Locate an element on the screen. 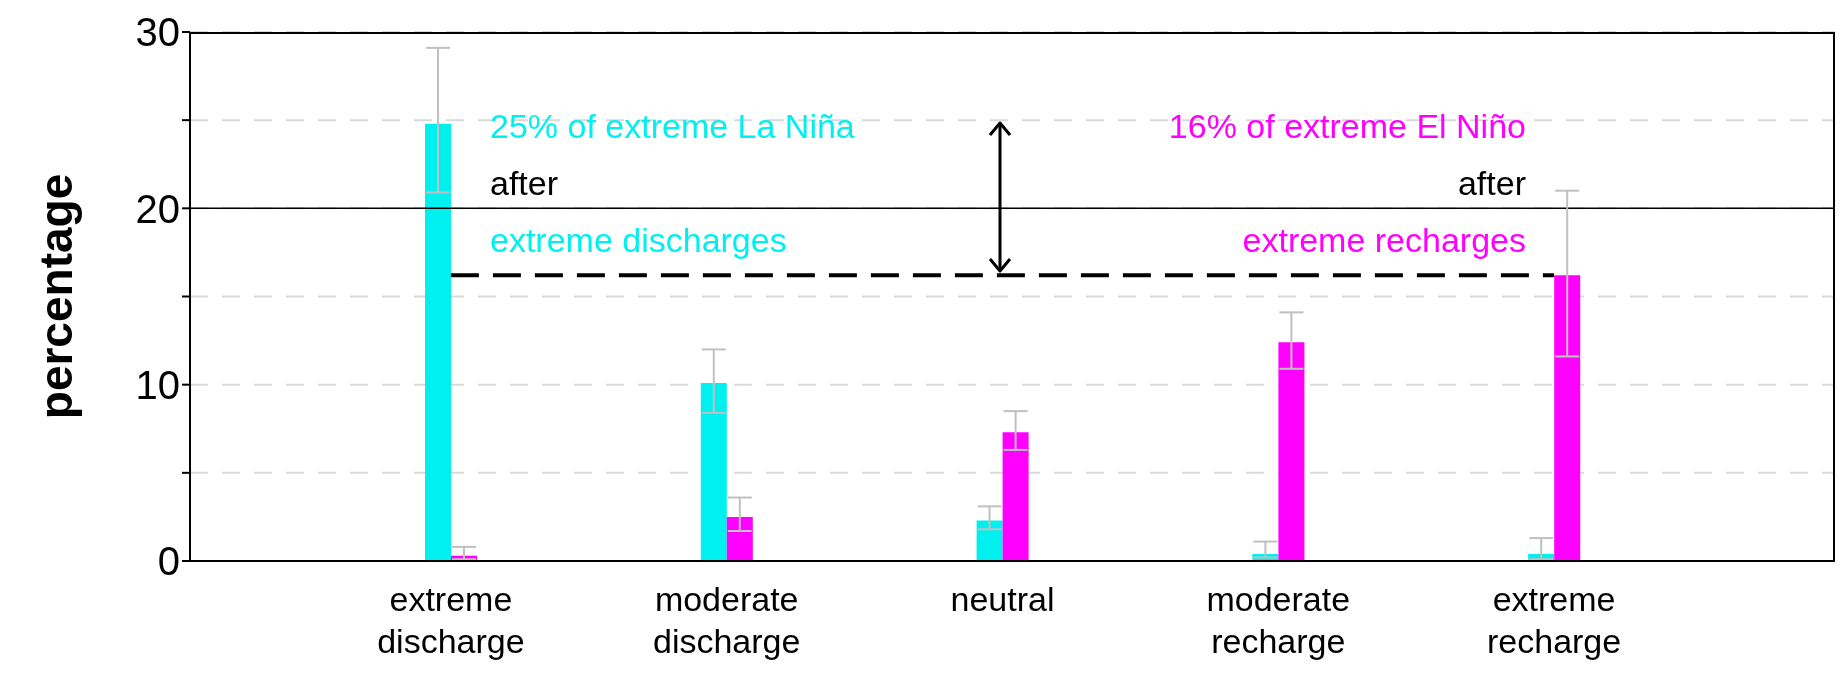 This screenshot has width=1845, height=677. y-tick-label: 30 is located at coordinates (157, 32).